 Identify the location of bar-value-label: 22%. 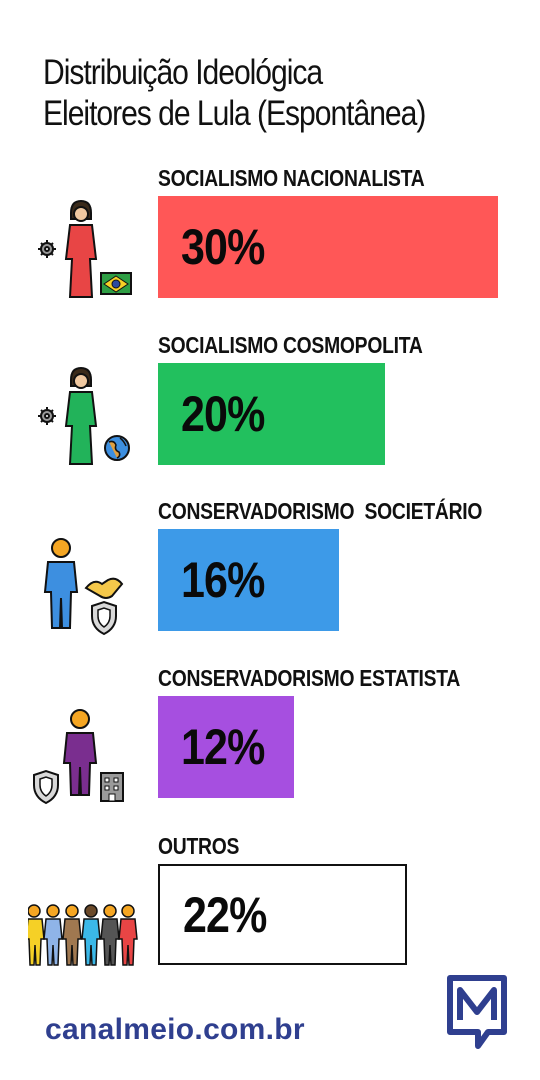
(225, 914).